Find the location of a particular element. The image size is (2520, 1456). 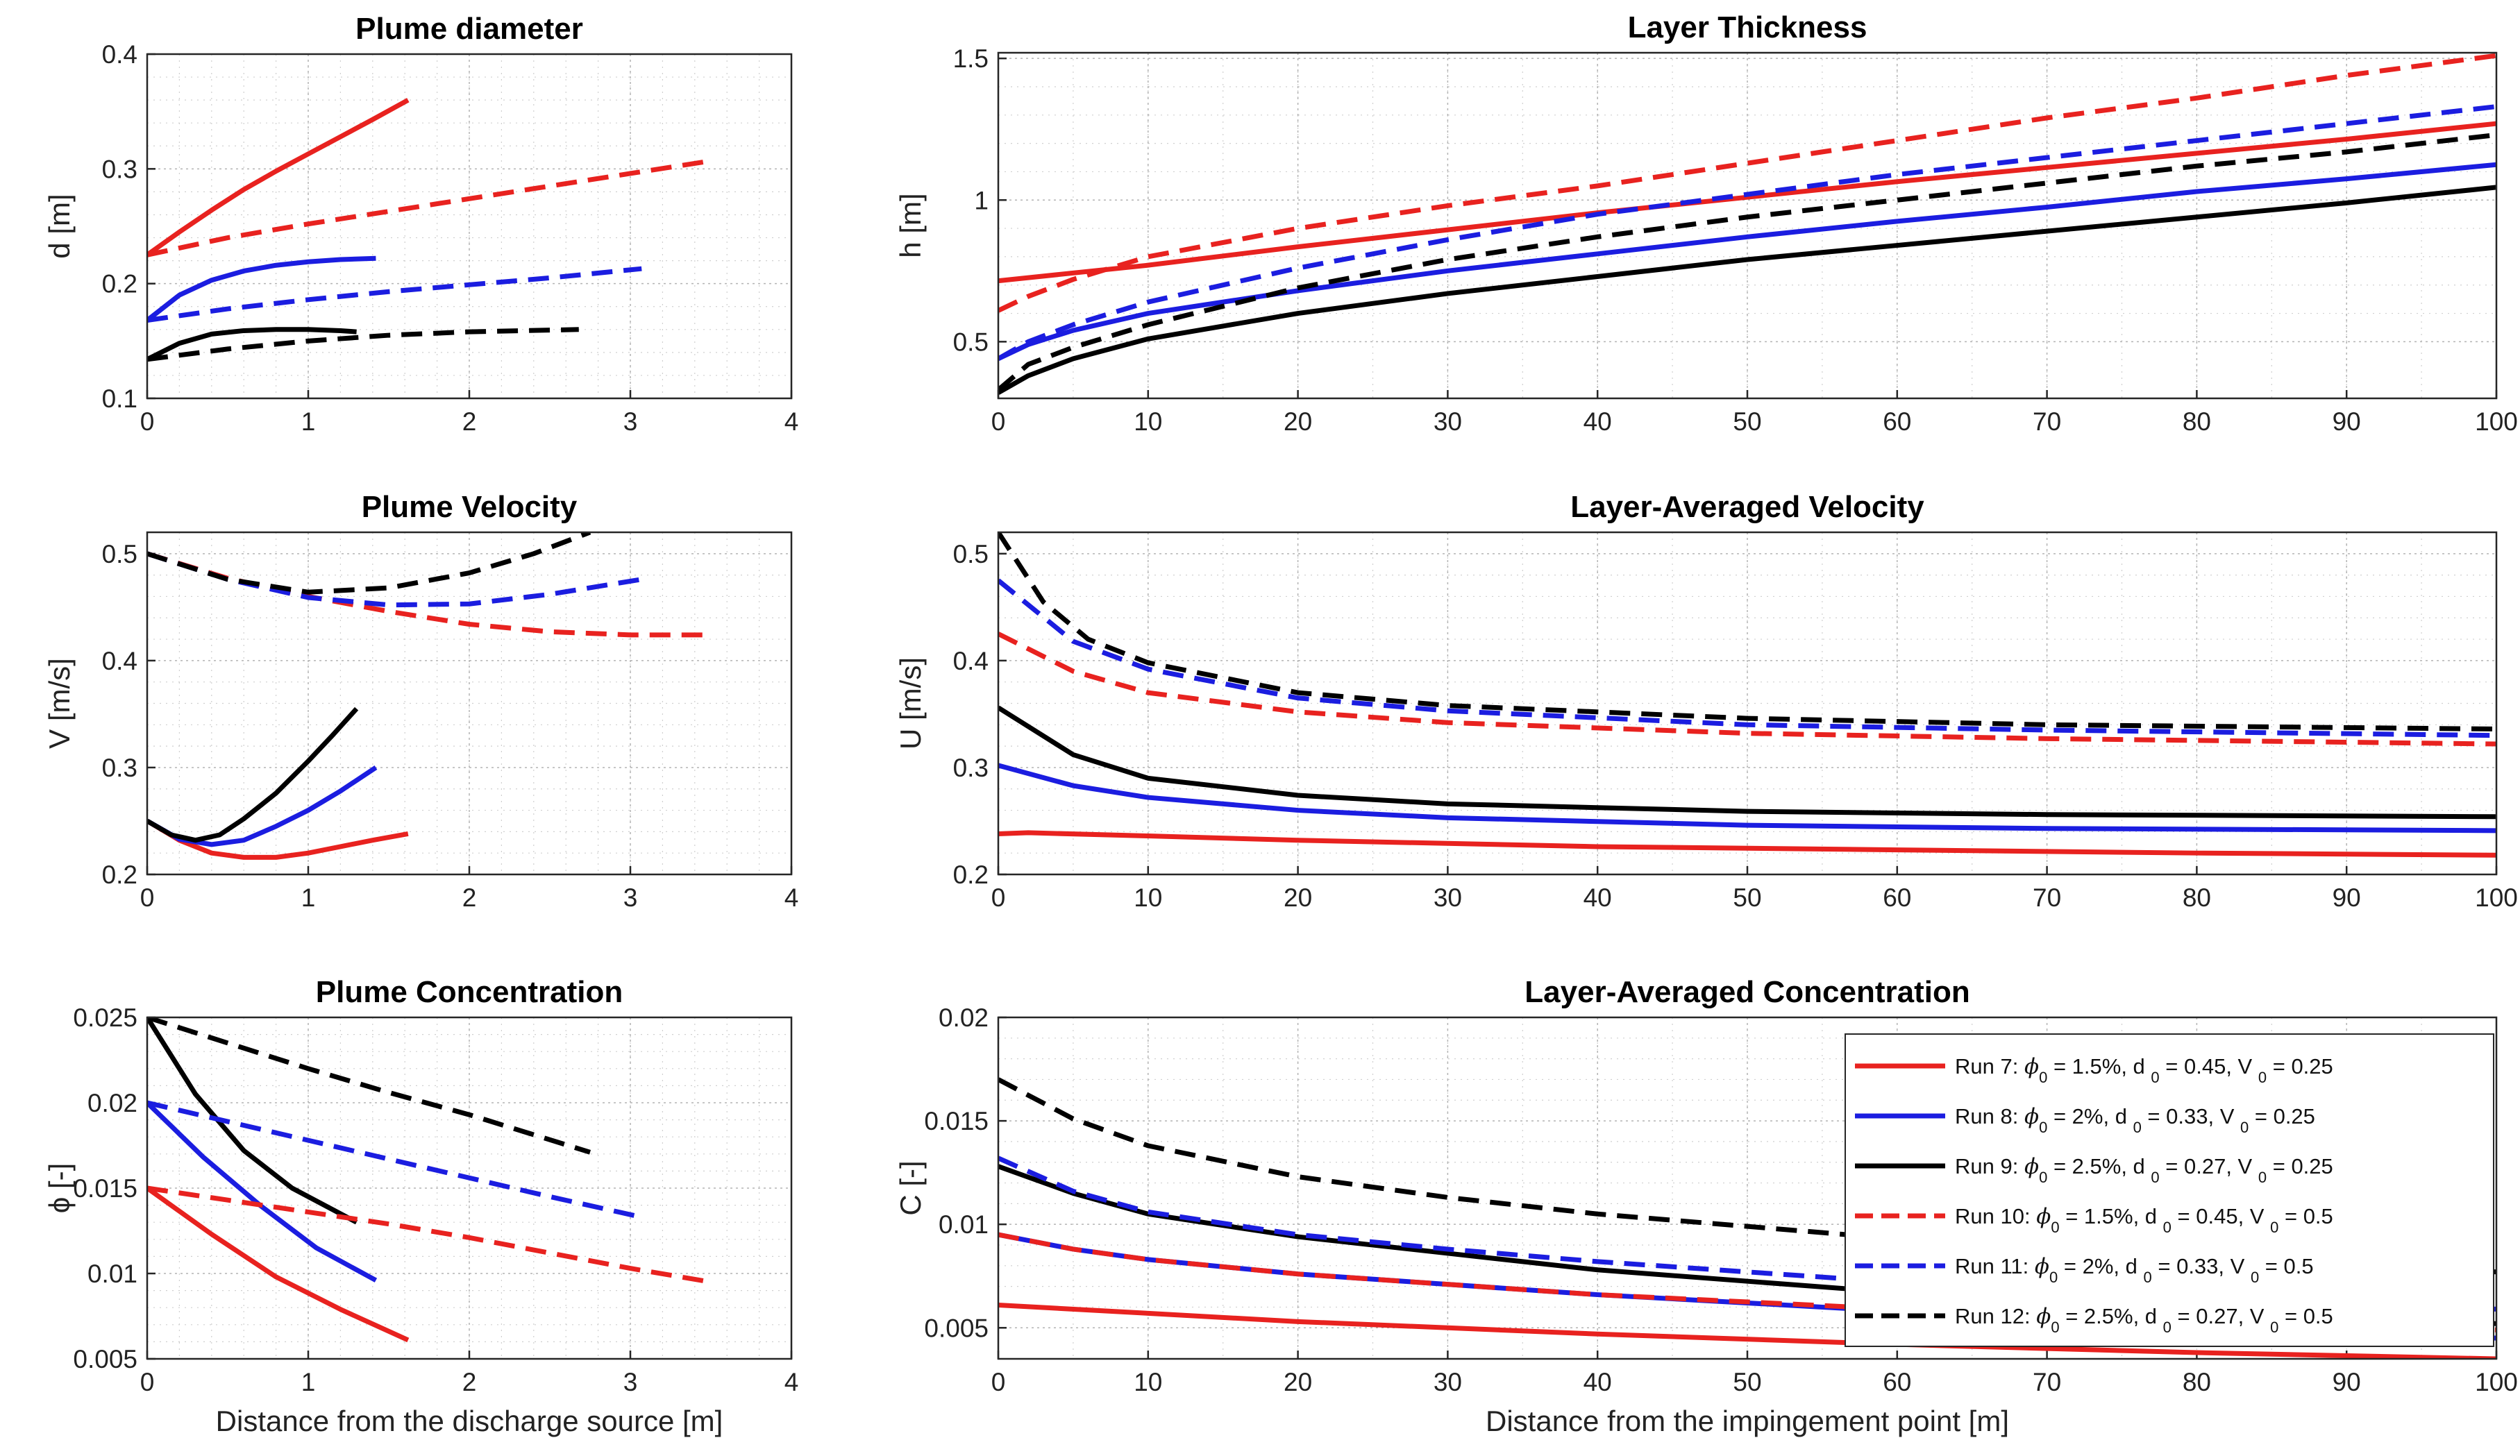

legend-entry: Run 7: ϕ0 = 1.5%, d 0 = 0.45, V 0 = 0.25 is located at coordinates (2144, 1070).